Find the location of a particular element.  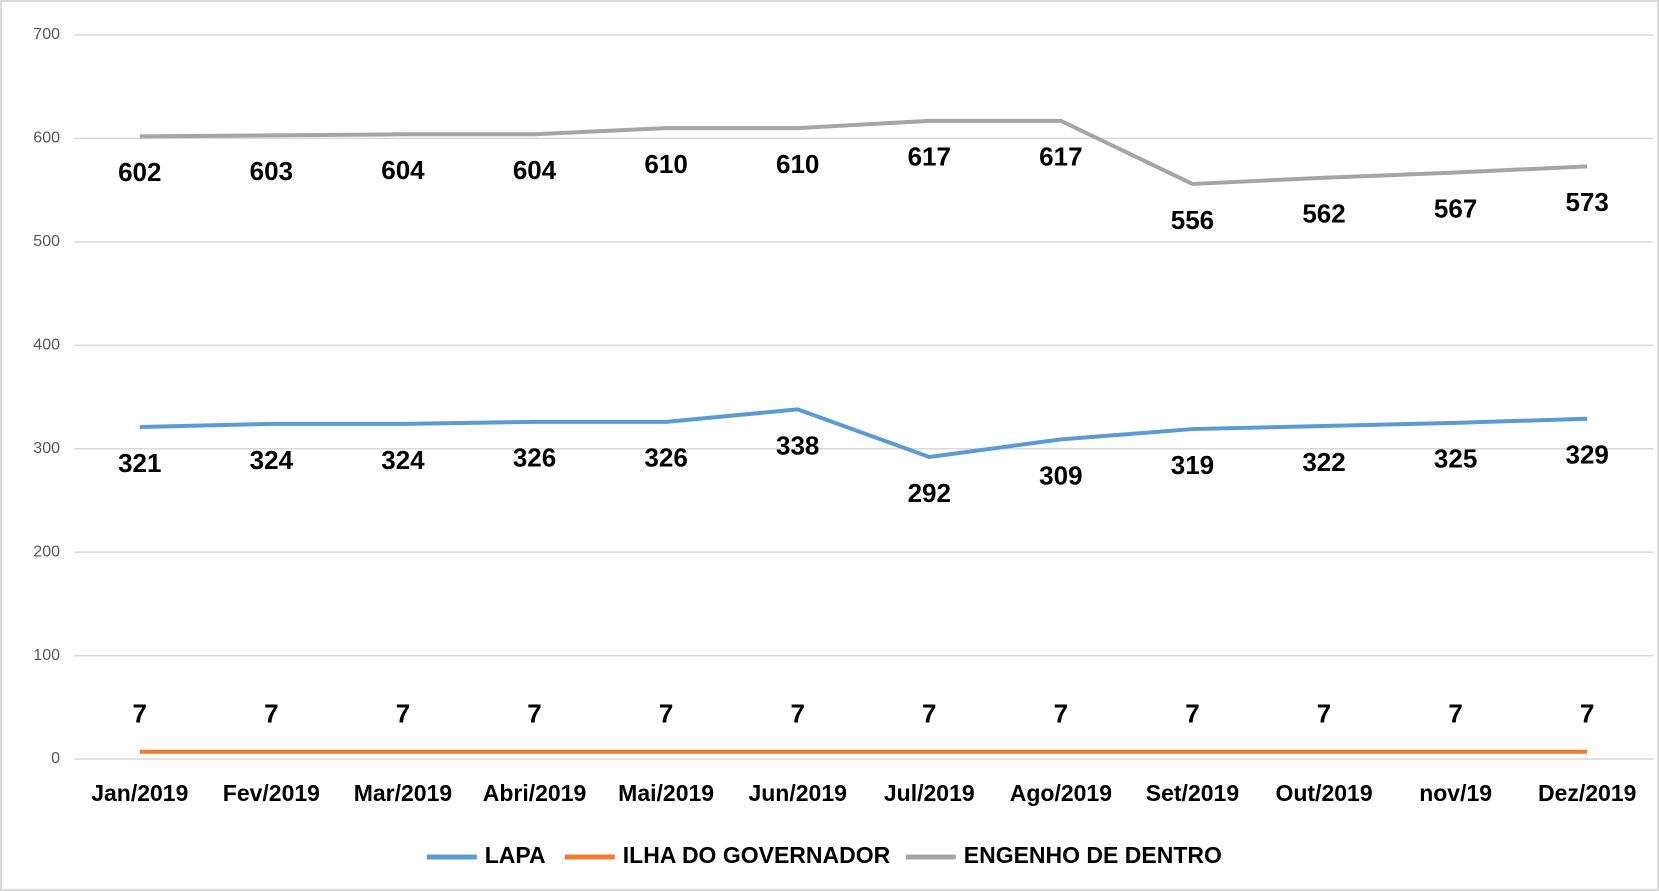

legend-label: LAPA is located at coordinates (515, 855).